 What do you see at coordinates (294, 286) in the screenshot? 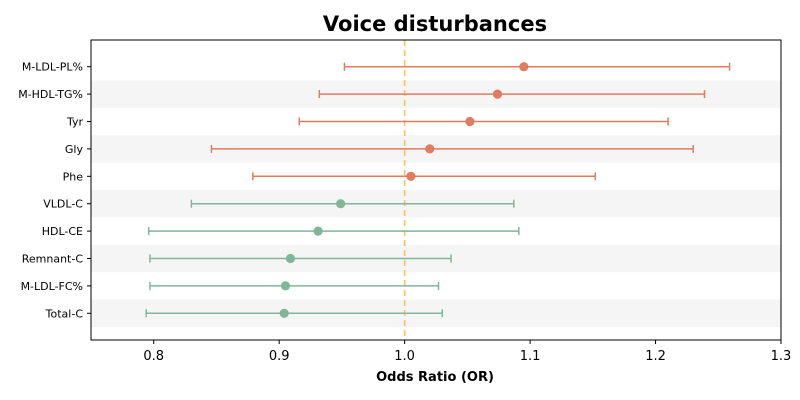
I see `row-m-ldl-fc-` at bounding box center [294, 286].